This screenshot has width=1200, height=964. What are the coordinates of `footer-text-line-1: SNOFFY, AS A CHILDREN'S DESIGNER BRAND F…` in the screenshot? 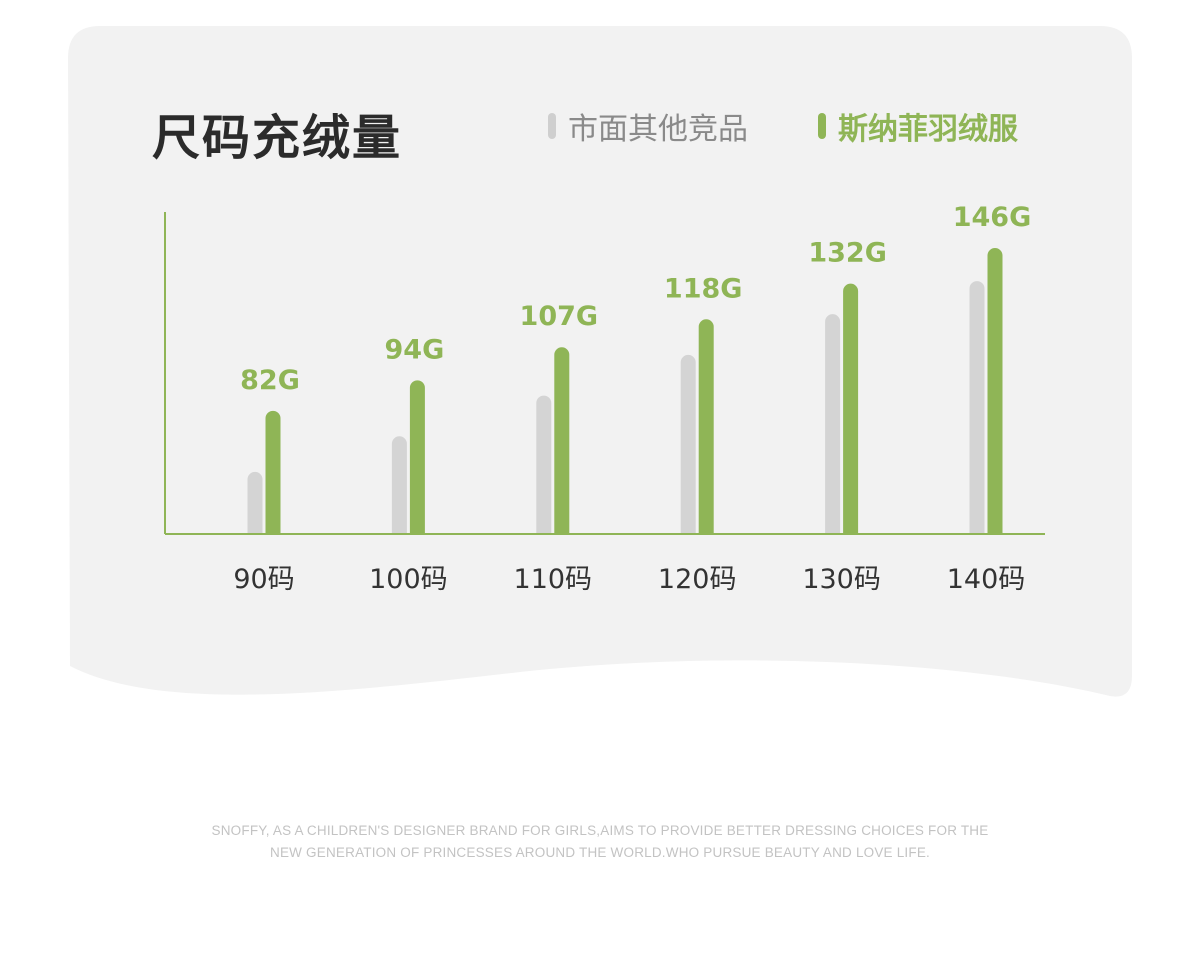 It's located at (600, 830).